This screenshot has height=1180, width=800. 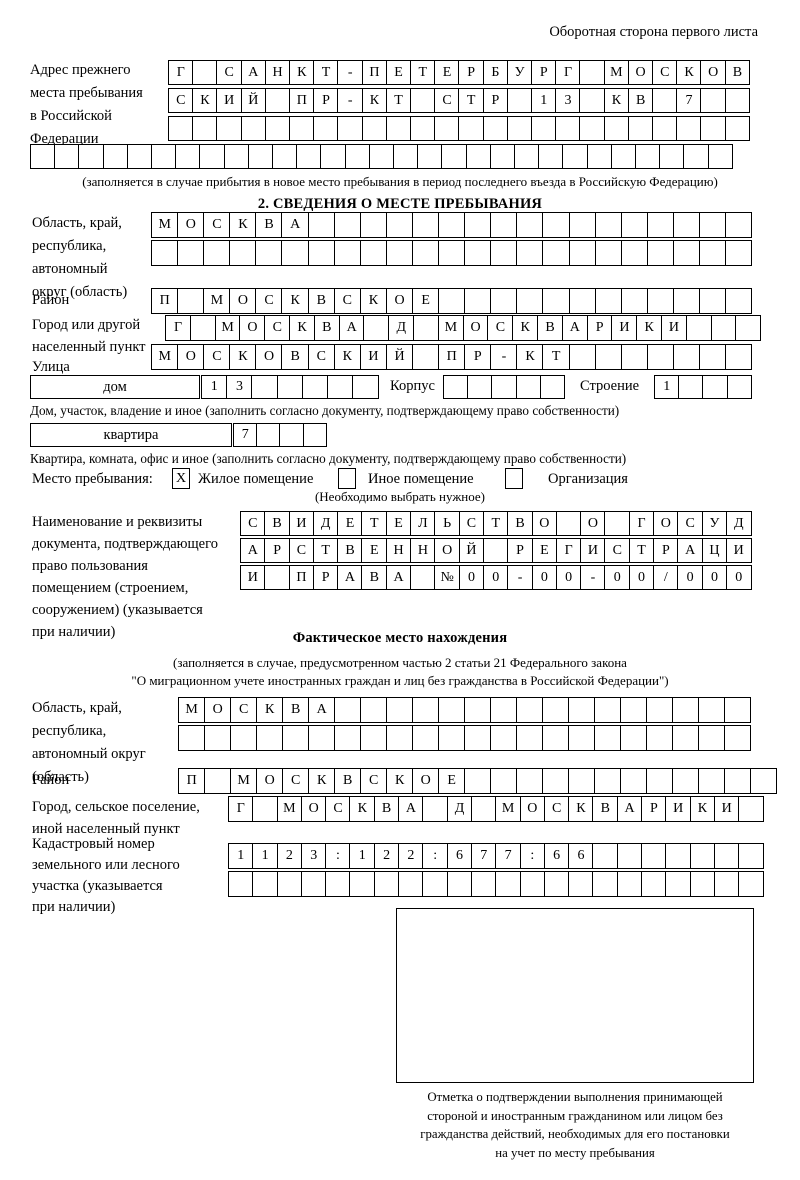 What do you see at coordinates (350, 523) in the screenshot?
I see `char-cell: Е` at bounding box center [350, 523].